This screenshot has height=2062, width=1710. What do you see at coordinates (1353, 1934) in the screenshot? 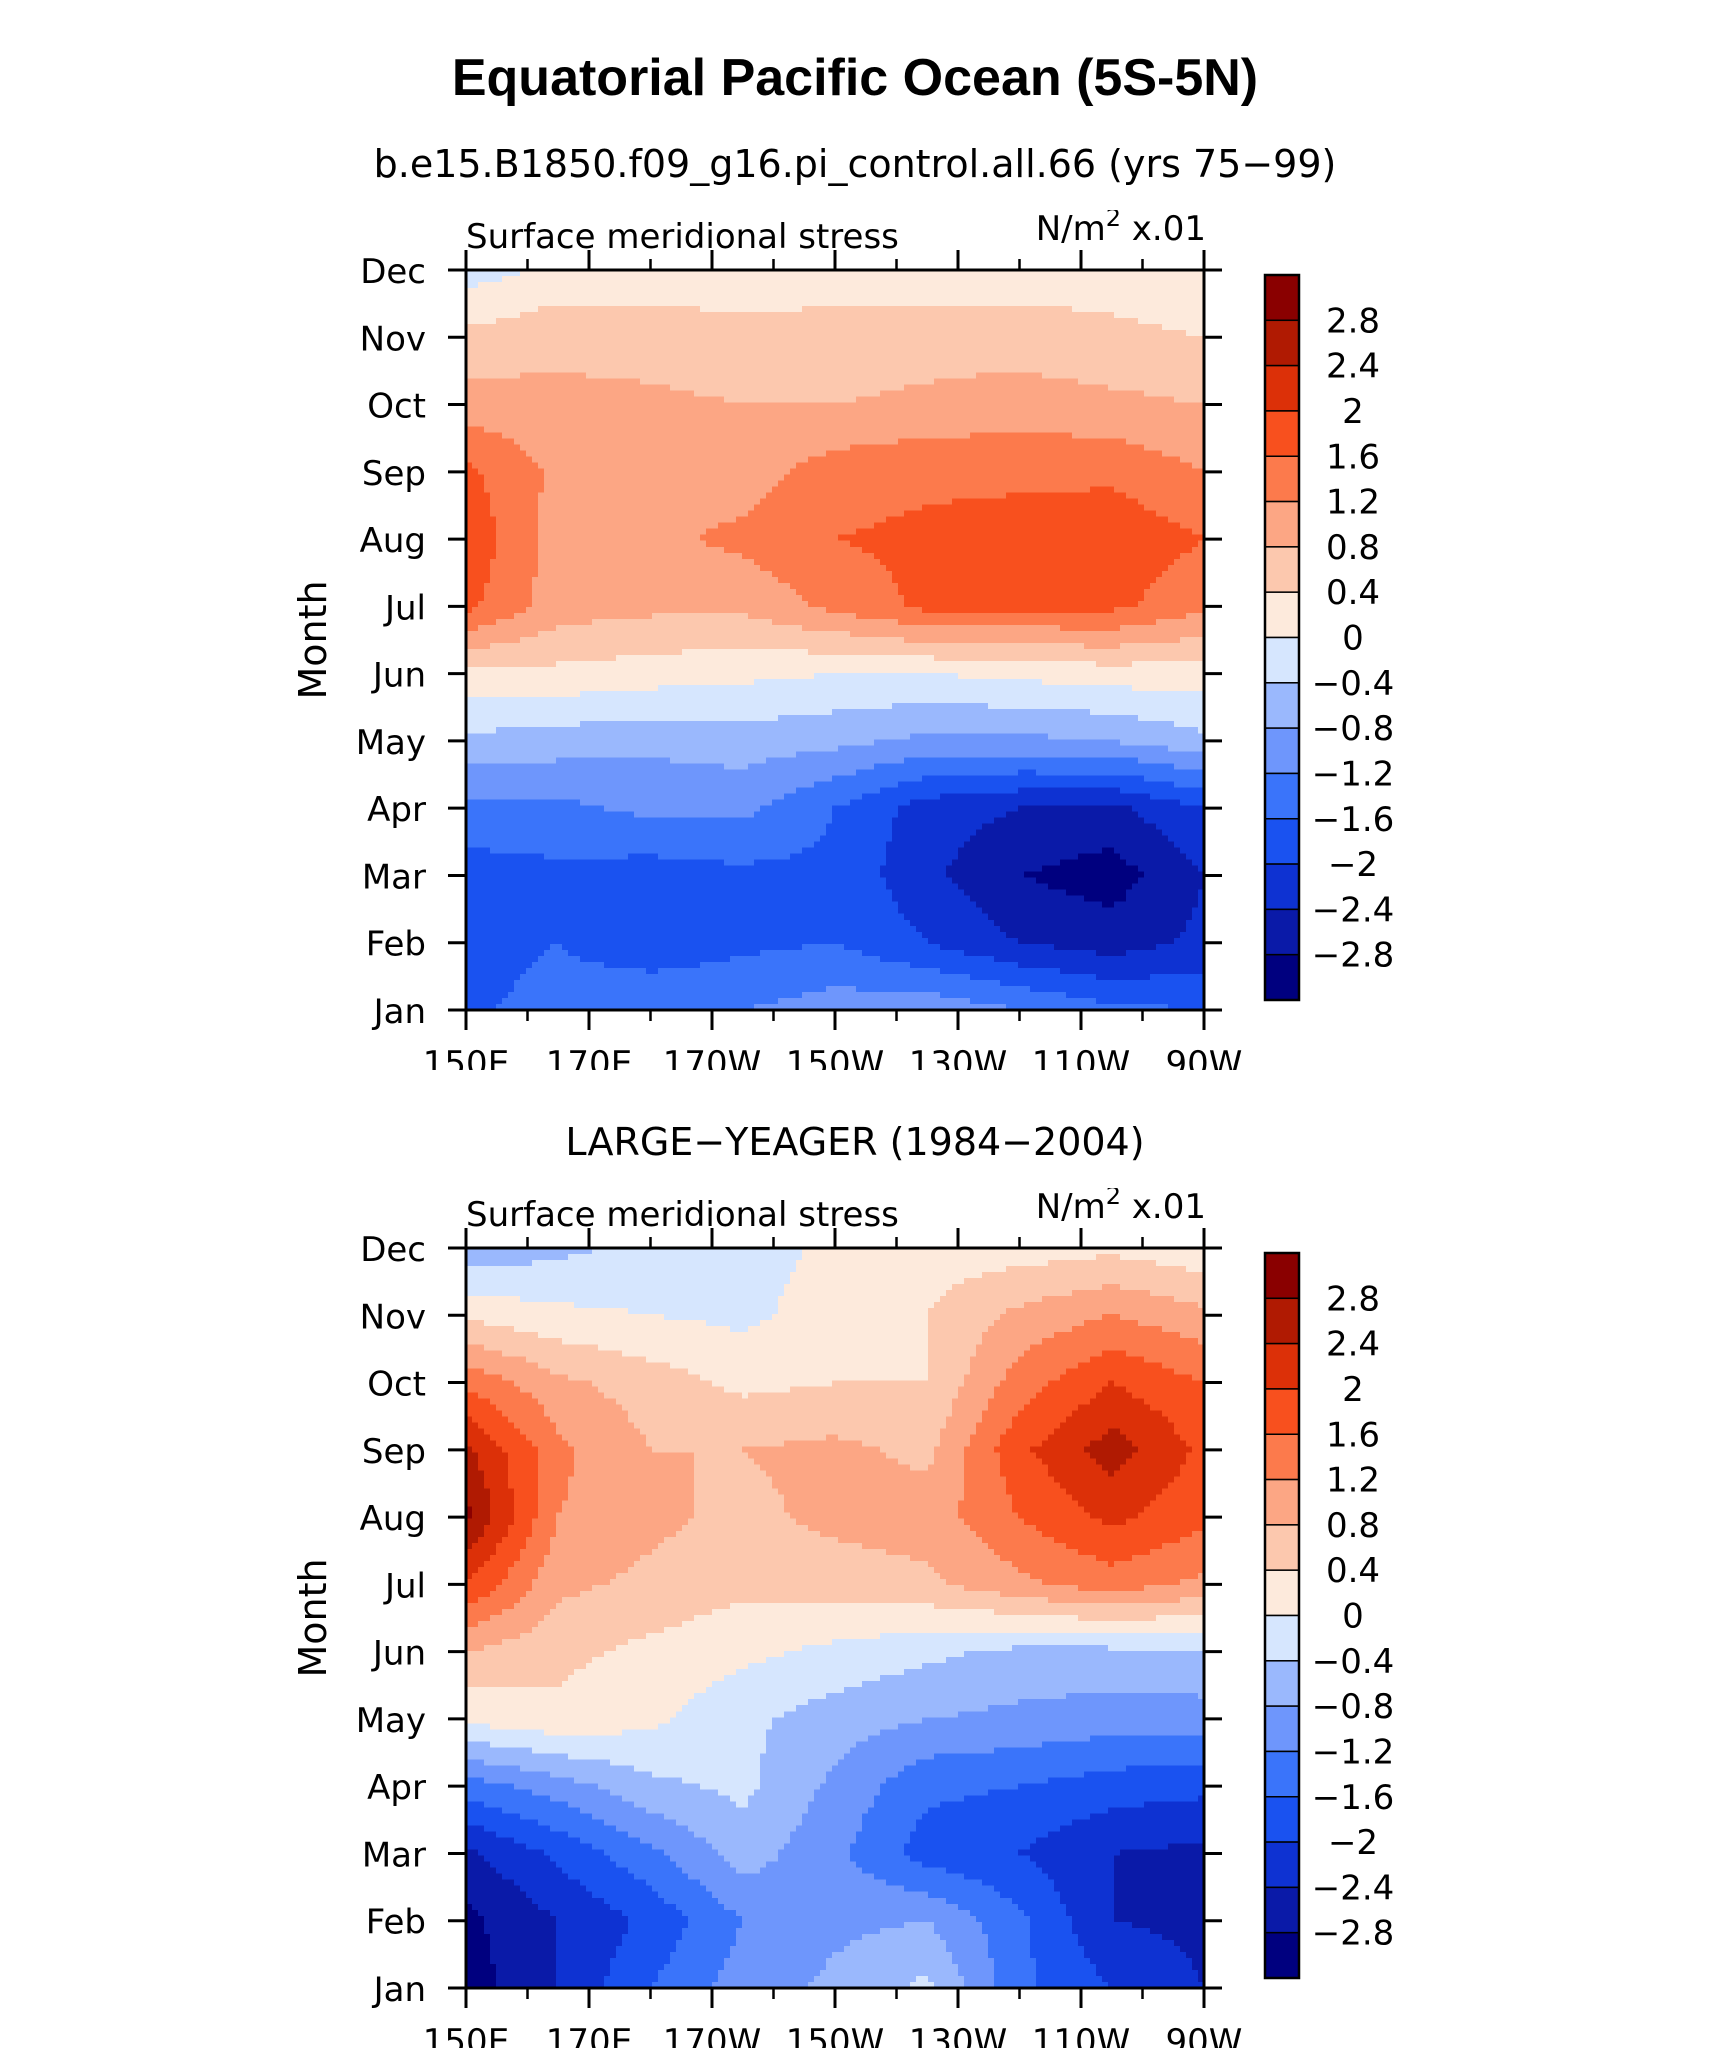
I see `colorbar-label: −2.8` at bounding box center [1353, 1934].